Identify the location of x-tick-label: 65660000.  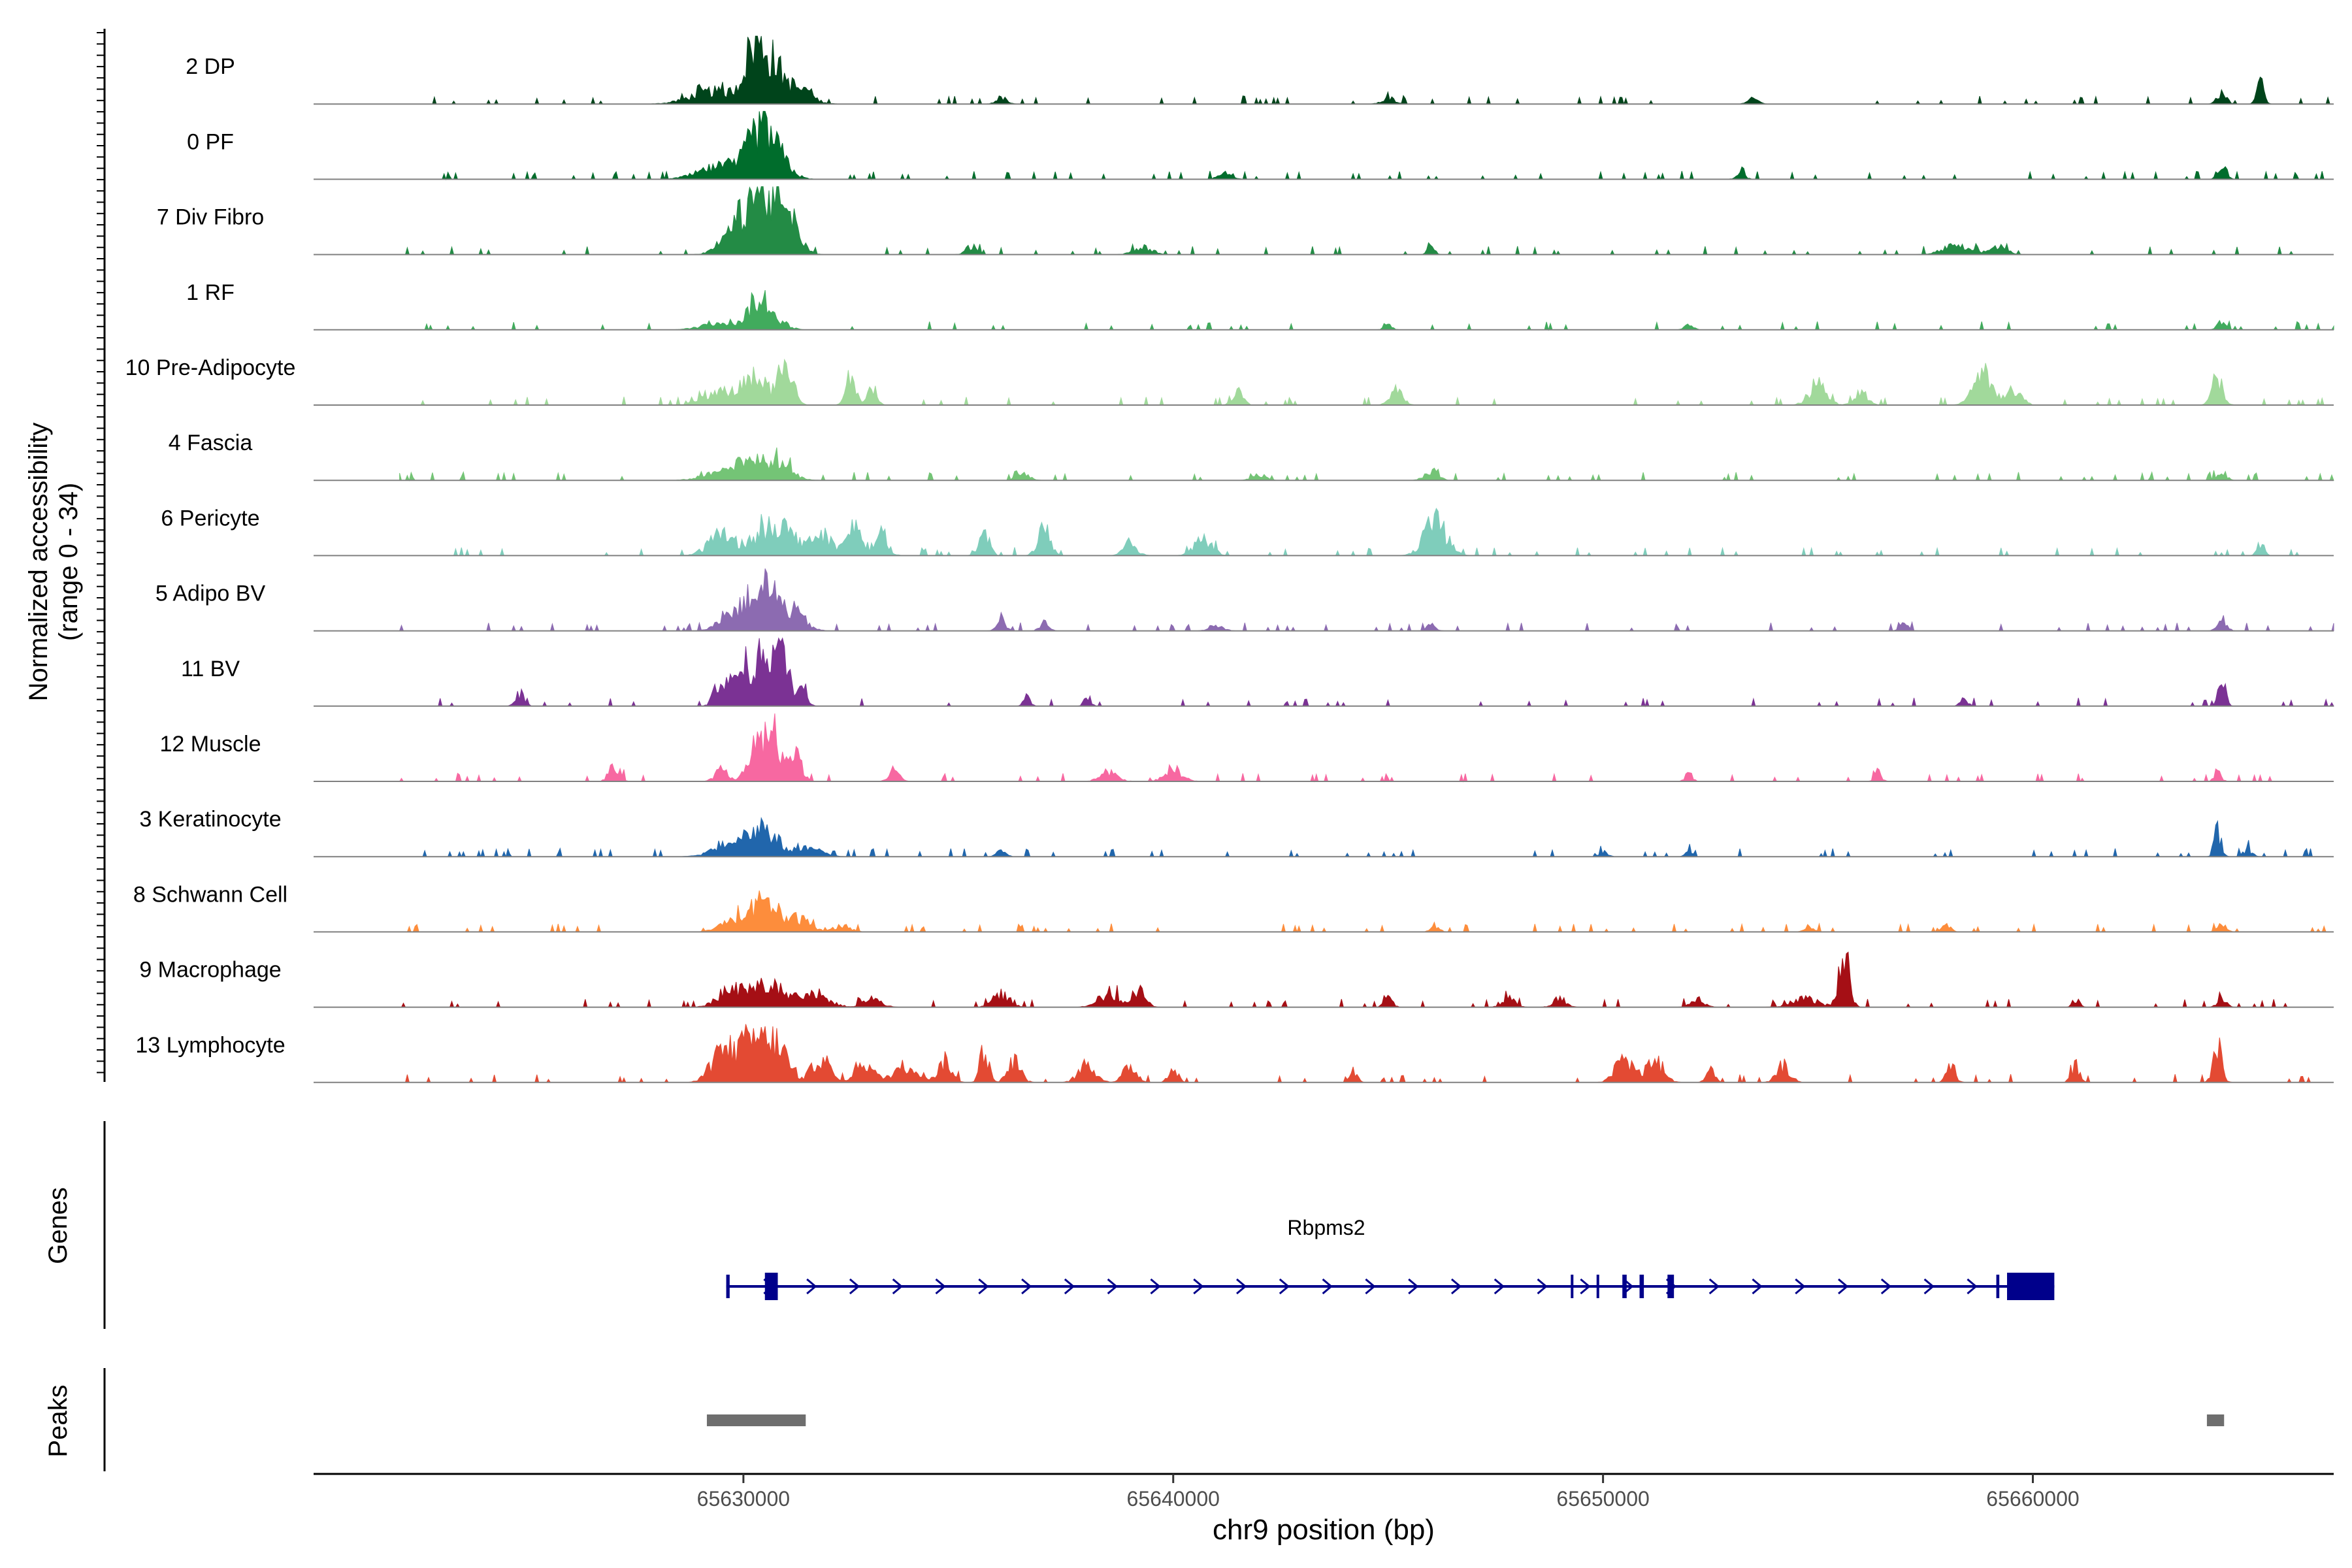
(2032, 1499).